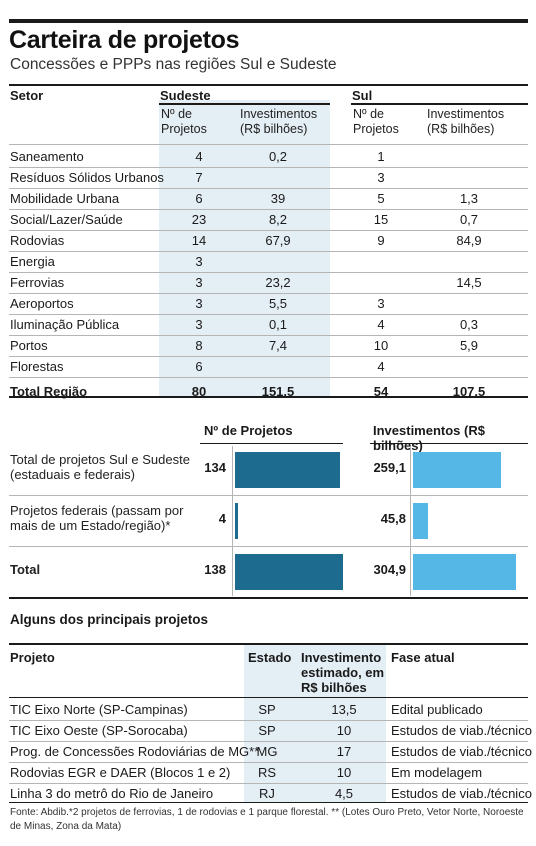 The width and height of the screenshot is (536, 846). What do you see at coordinates (32, 261) in the screenshot?
I see `setor-cell: Energia` at bounding box center [32, 261].